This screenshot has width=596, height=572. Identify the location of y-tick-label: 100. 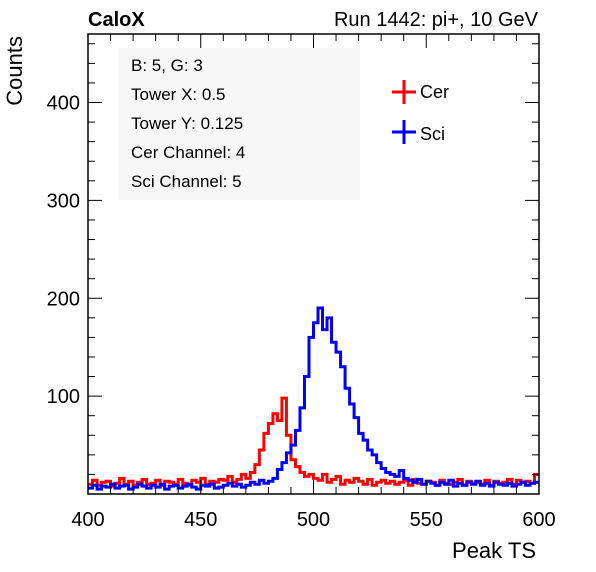
(63, 397).